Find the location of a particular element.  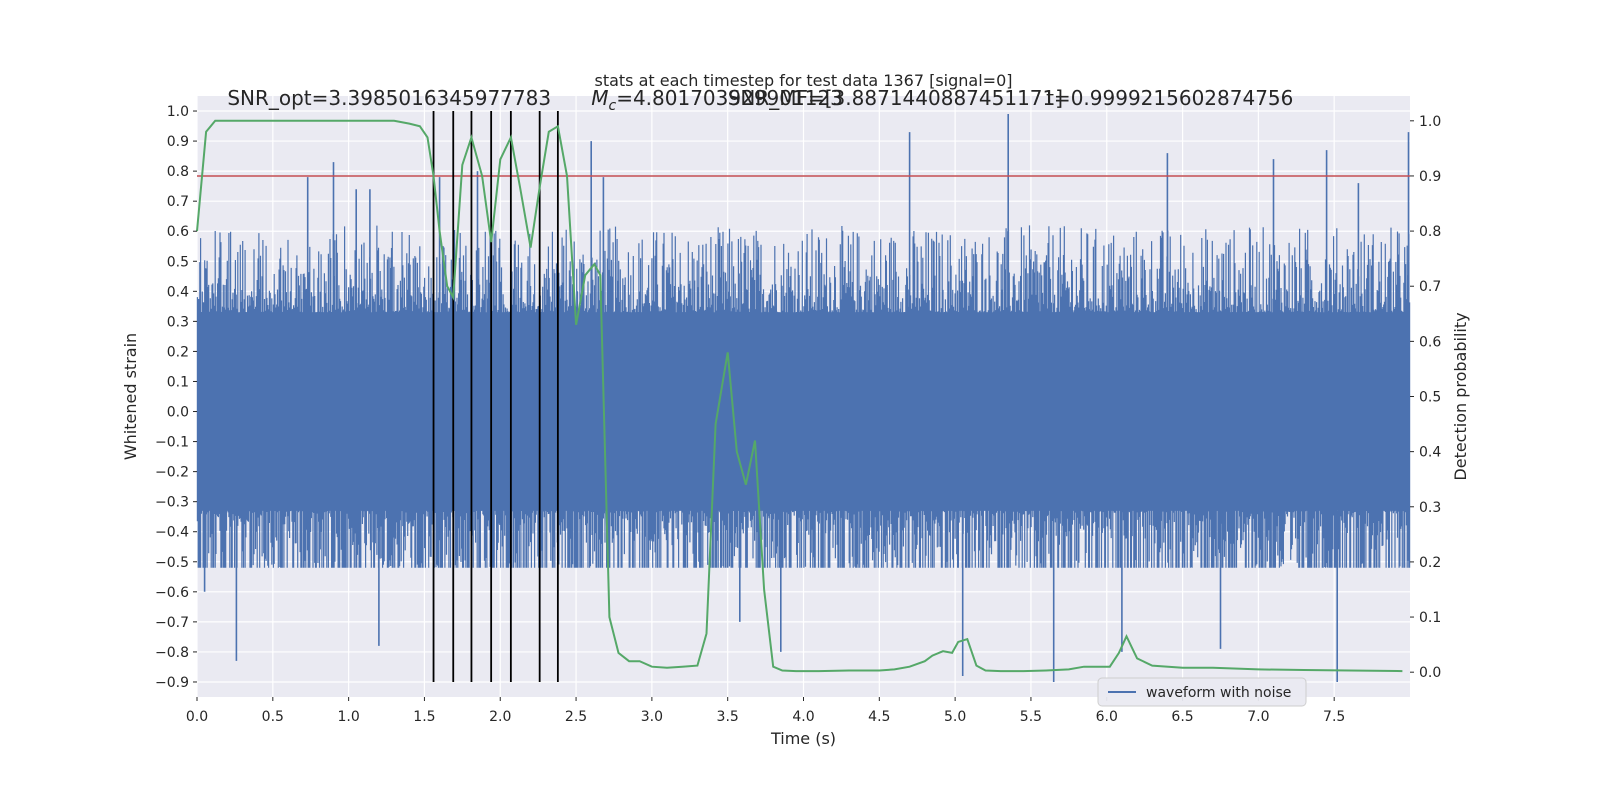

x-tick-label: 4.5 is located at coordinates (879, 717).